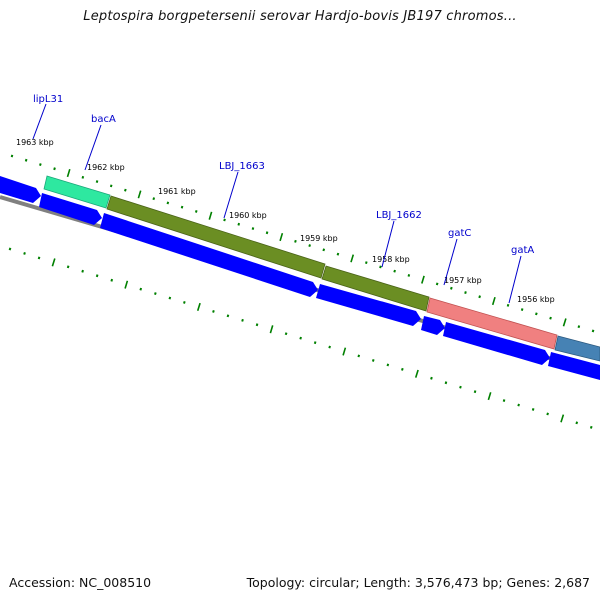 The height and width of the screenshot is (600, 600). I want to click on feature-lipL31, so click(77, 192).